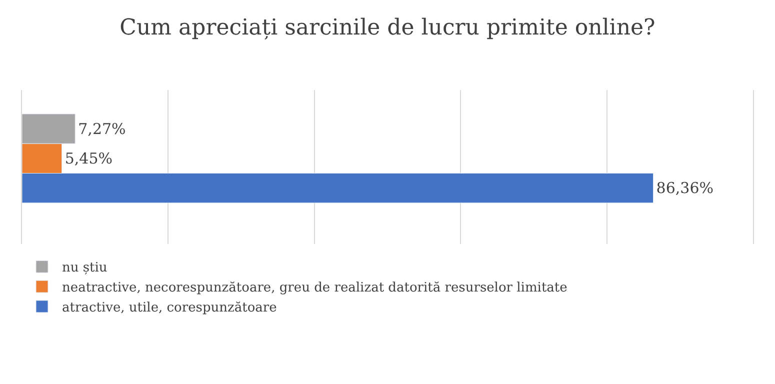  What do you see at coordinates (85, 268) in the screenshot?
I see `legend-label: nu știu` at bounding box center [85, 268].